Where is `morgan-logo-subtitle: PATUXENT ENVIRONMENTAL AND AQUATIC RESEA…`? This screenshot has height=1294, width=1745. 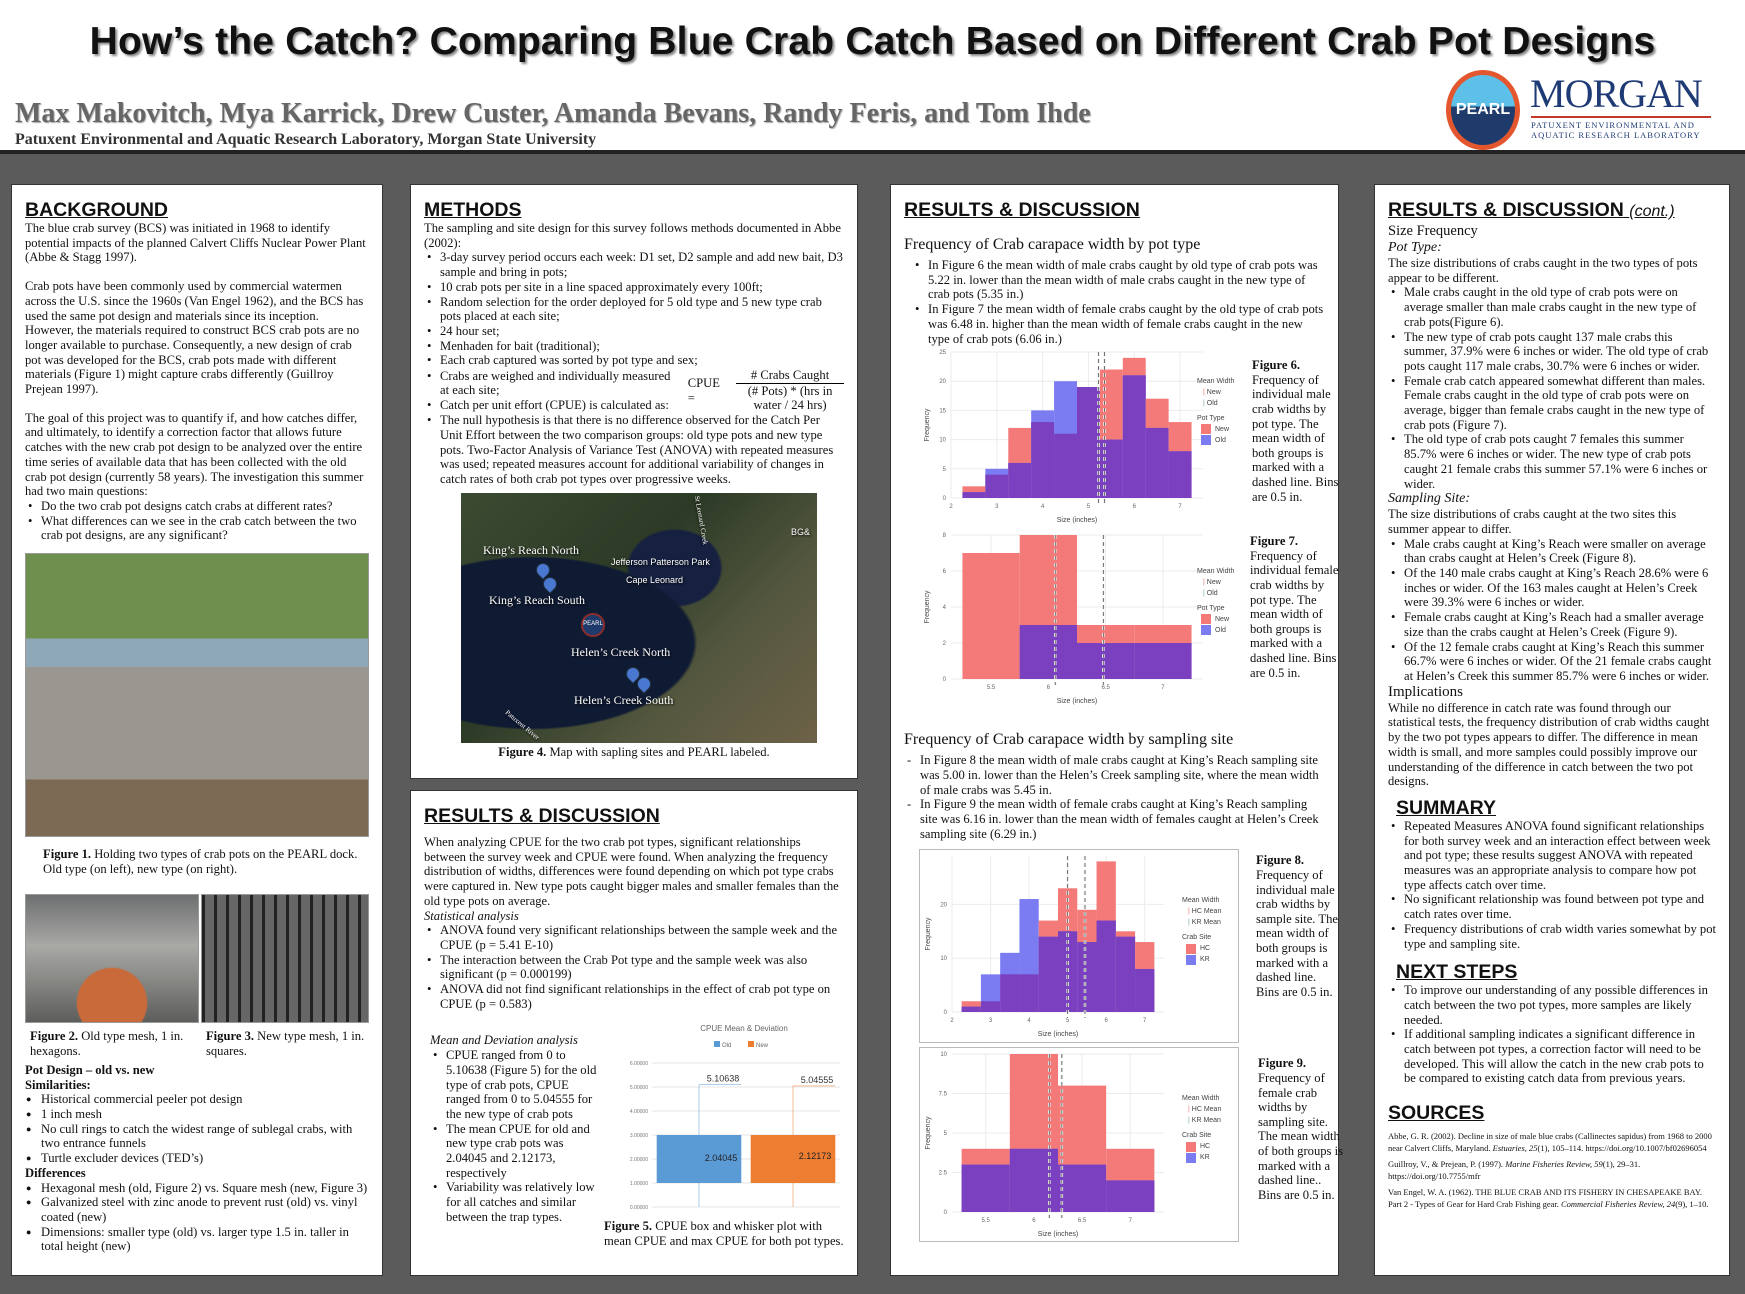 morgan-logo-subtitle: PATUXENT ENVIRONMENTAL AND AQUATIC RESEA… is located at coordinates (1621, 128).